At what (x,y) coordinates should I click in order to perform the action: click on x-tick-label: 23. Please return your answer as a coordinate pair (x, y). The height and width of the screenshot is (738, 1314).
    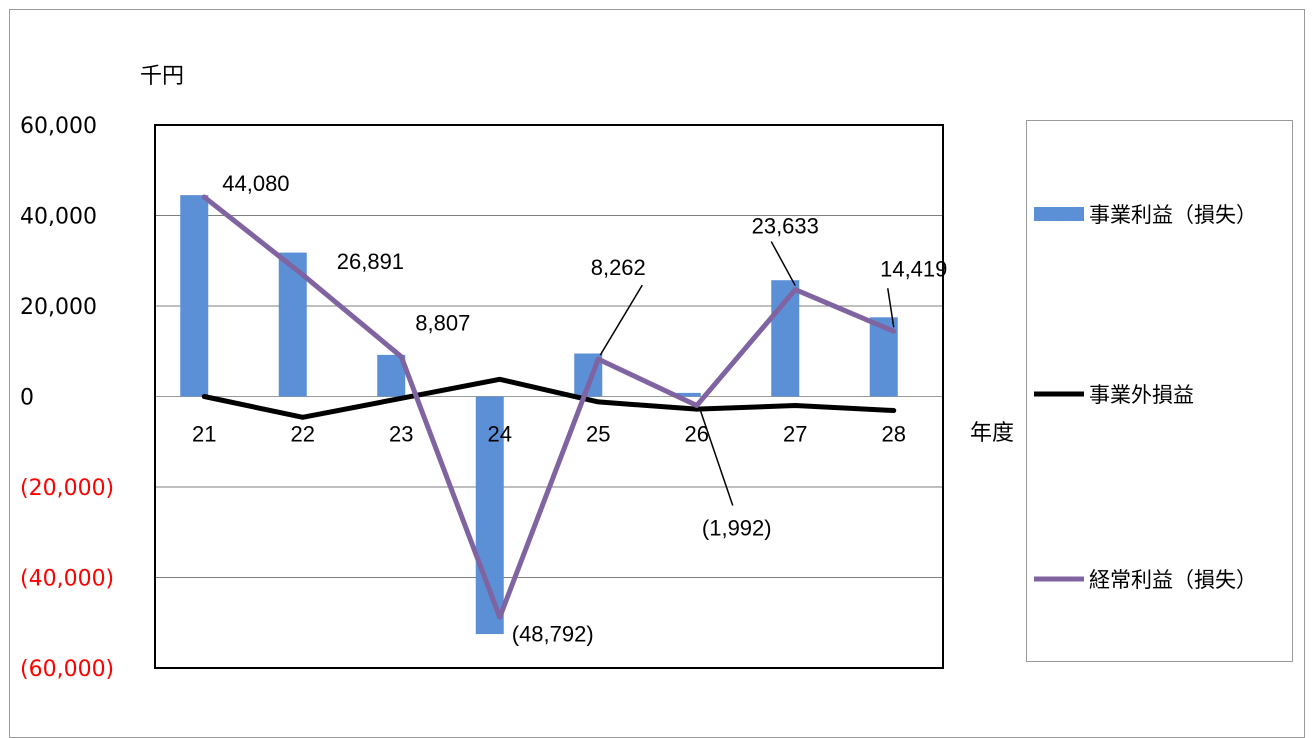
    Looking at the image, I should click on (401, 434).